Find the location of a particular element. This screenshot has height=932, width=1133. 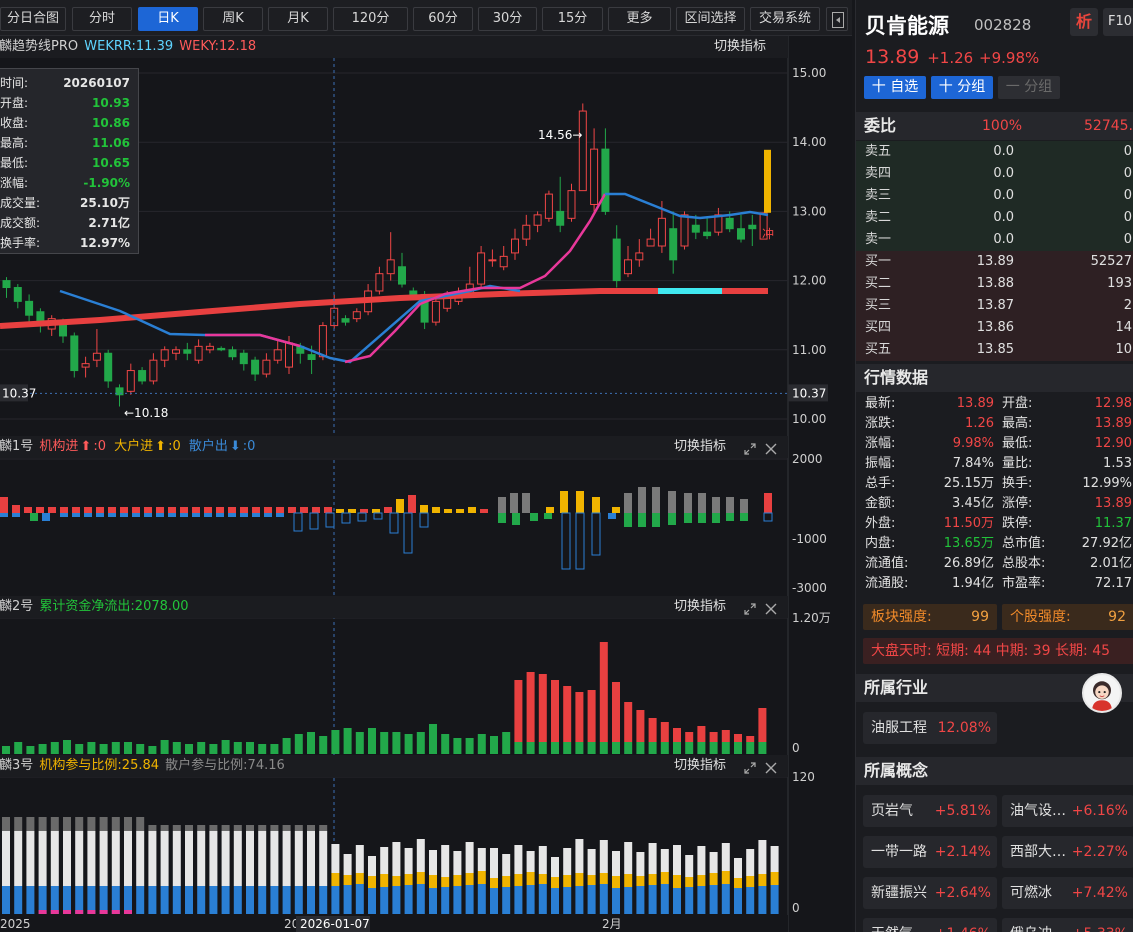

concept-tag: 可燃冰 +7.42% is located at coordinates (1067, 893).